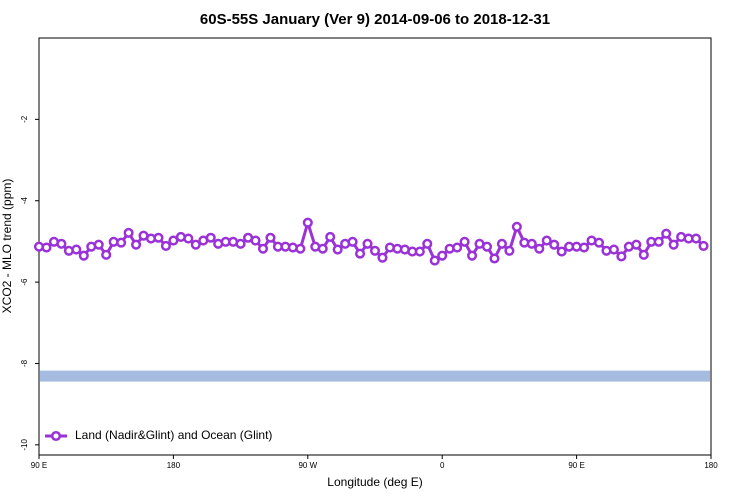 The width and height of the screenshot is (750, 500). What do you see at coordinates (24, 363) in the screenshot?
I see `y-tick-label: -8` at bounding box center [24, 363].